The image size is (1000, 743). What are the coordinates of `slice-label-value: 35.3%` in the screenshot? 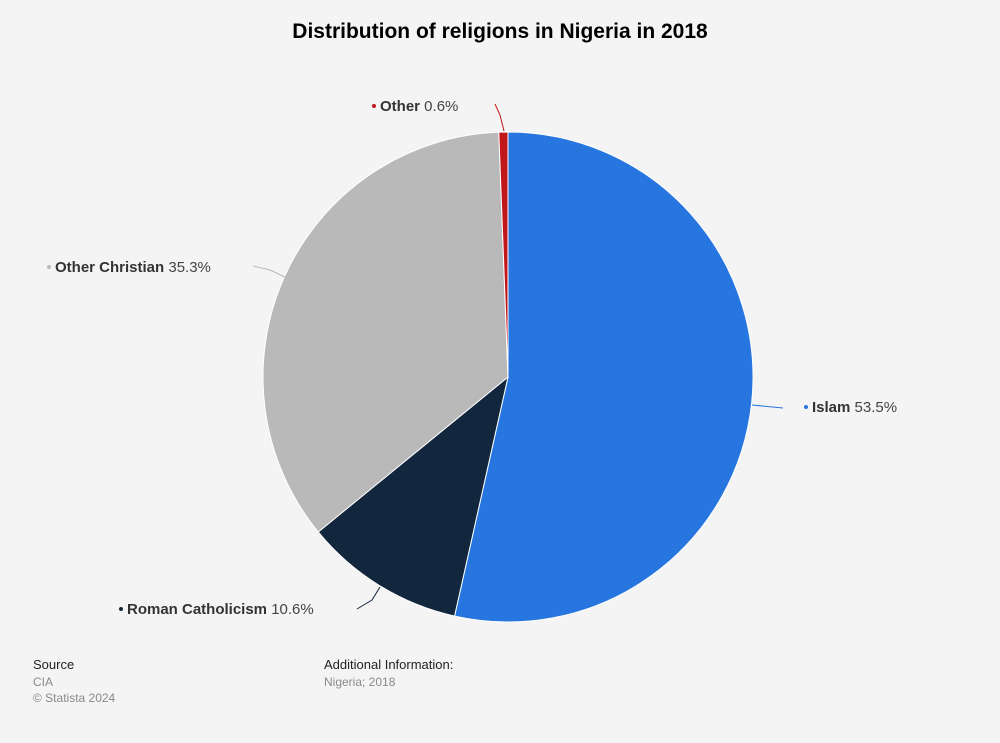 It's located at (187, 267).